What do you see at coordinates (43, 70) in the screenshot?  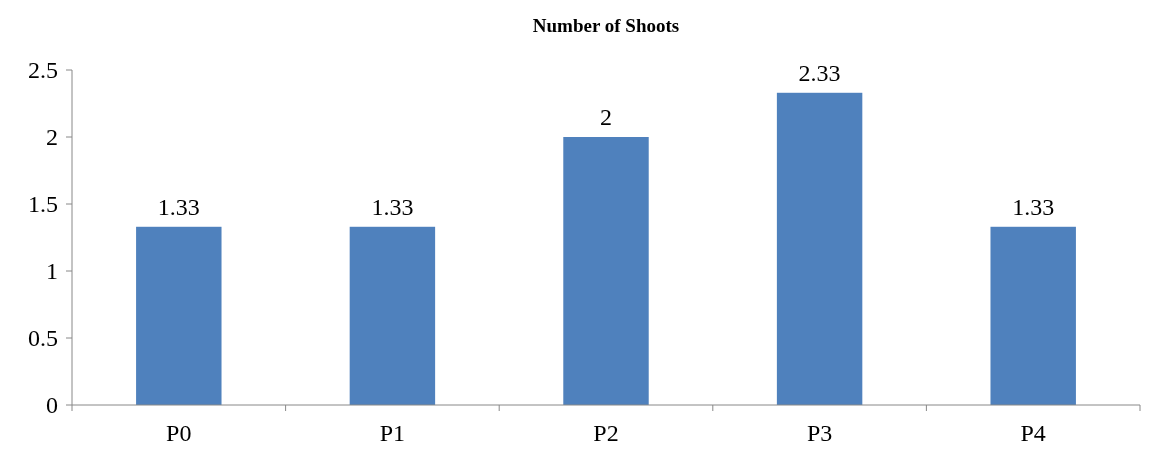 I see `y-tick-label: 2.5` at bounding box center [43, 70].